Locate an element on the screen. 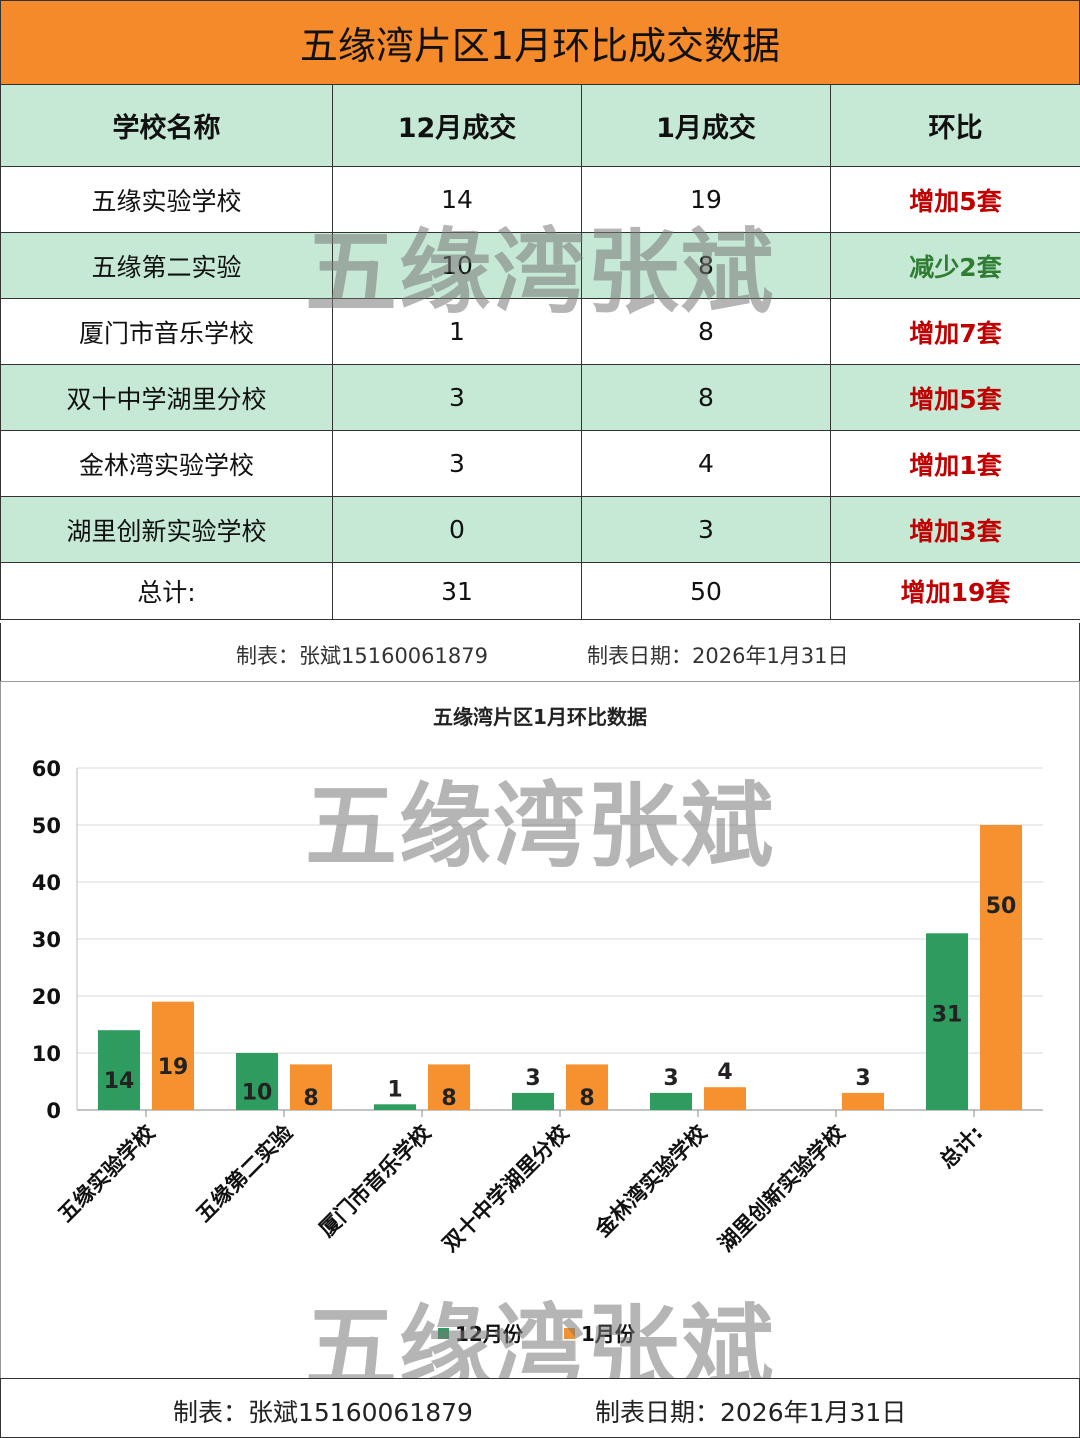 The image size is (1080, 1438). total-dec: 31 is located at coordinates (457, 591).